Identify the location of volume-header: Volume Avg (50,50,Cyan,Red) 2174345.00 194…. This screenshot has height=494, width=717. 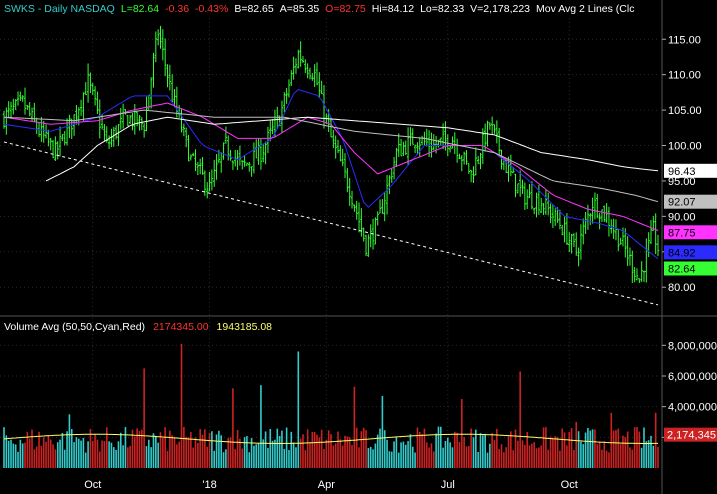
(142, 327).